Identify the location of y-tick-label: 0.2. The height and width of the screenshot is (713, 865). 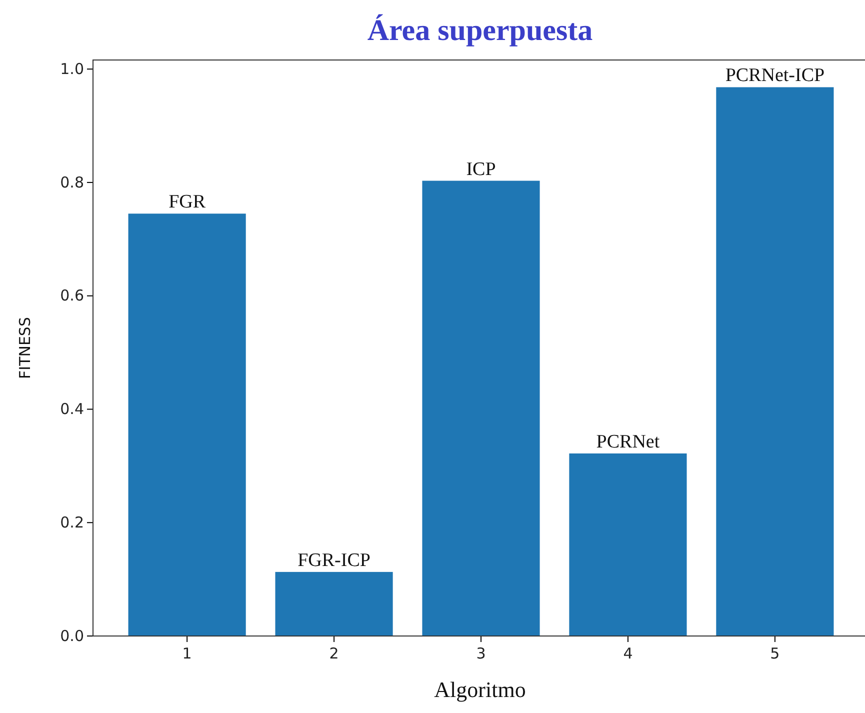
(72, 522).